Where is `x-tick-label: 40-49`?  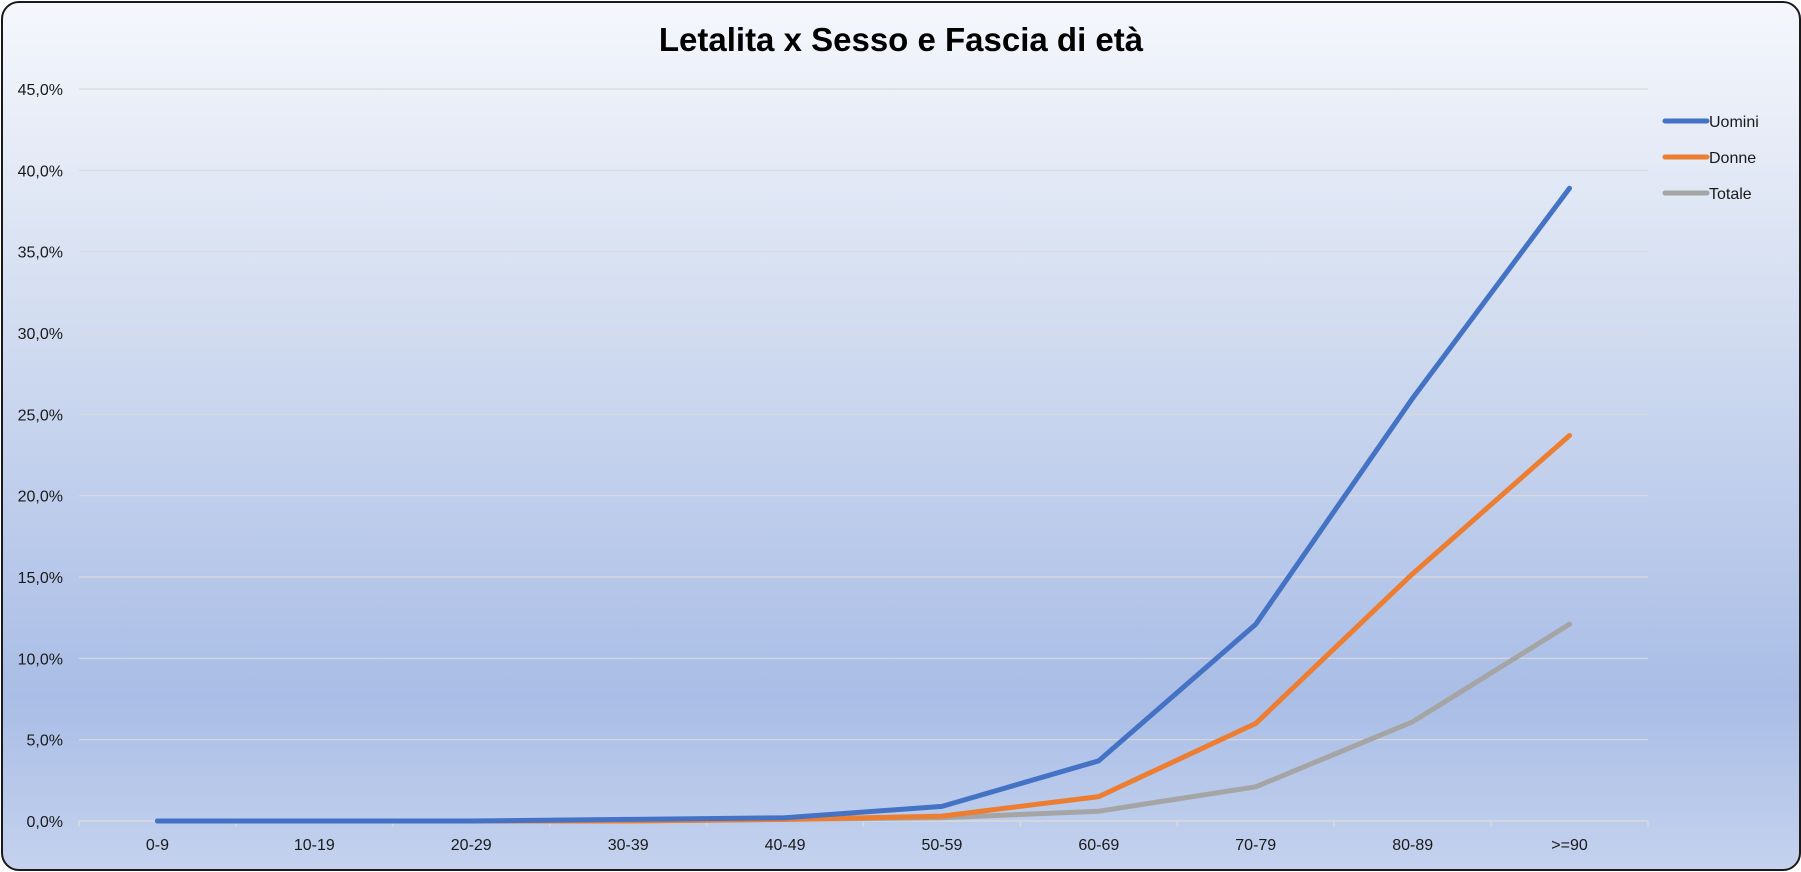 x-tick-label: 40-49 is located at coordinates (785, 845).